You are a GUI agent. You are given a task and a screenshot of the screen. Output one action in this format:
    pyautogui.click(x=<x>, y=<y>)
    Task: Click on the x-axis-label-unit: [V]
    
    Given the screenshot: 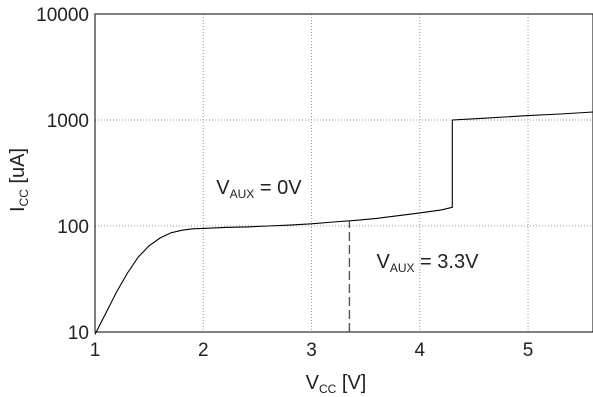 What is the action you would take?
    pyautogui.click(x=351, y=383)
    